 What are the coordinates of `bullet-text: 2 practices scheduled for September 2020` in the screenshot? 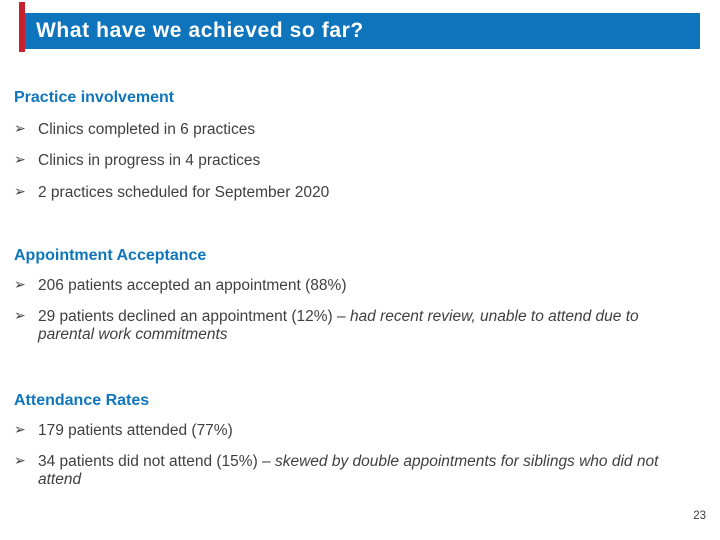 It's located at (365, 193).